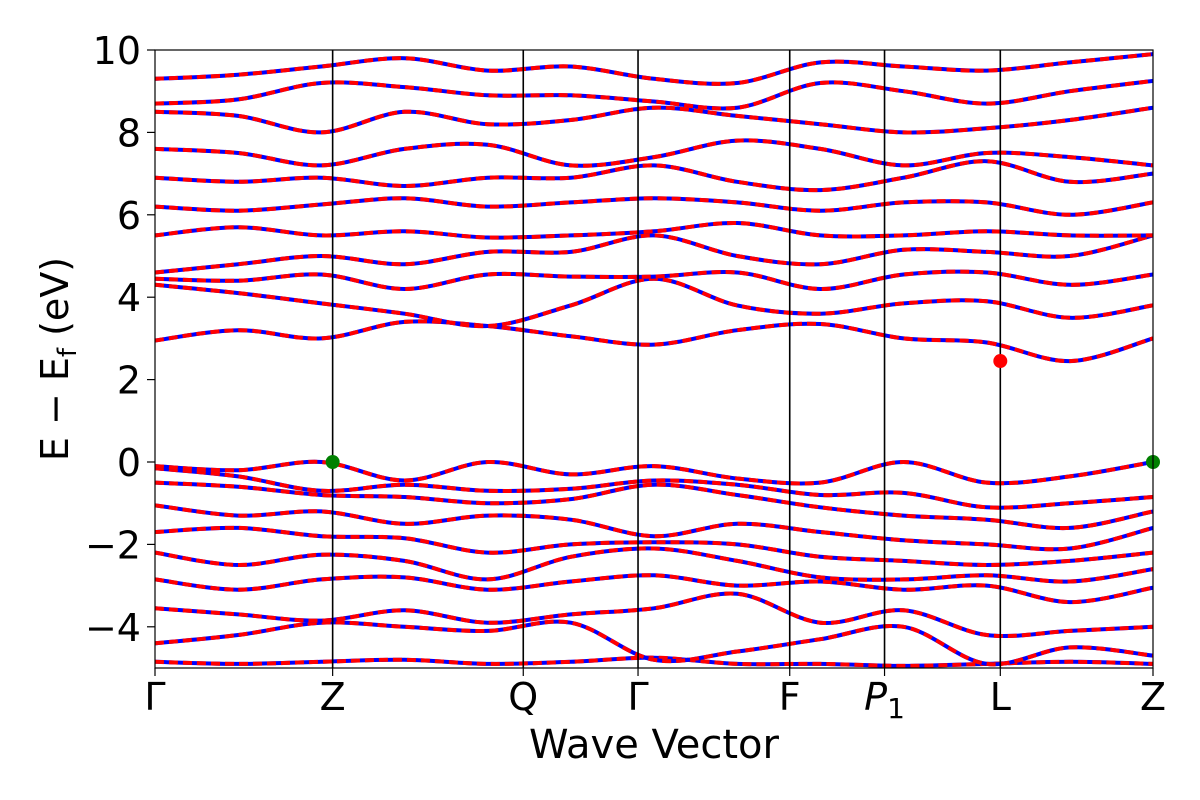  I want to click on x-axis-label: Wave Vector, so click(654, 745).